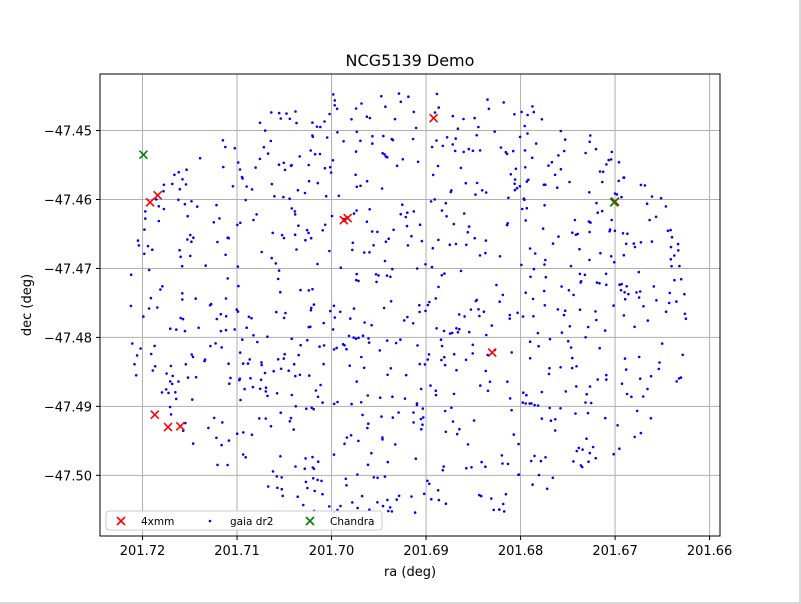 Image resolution: width=801 pixels, height=604 pixels. I want to click on y-axis-label: dec (deg), so click(27, 305).